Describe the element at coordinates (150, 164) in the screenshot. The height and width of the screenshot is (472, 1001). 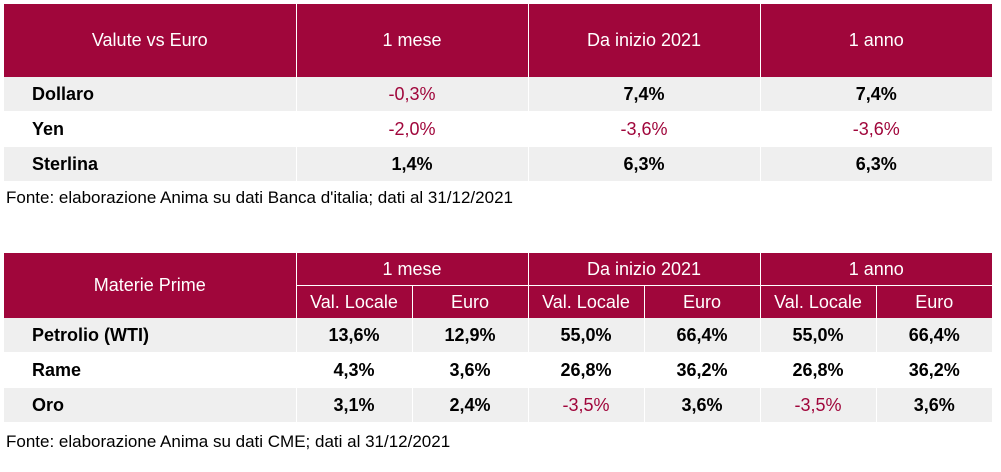
I see `row-label: Sterlina` at that location.